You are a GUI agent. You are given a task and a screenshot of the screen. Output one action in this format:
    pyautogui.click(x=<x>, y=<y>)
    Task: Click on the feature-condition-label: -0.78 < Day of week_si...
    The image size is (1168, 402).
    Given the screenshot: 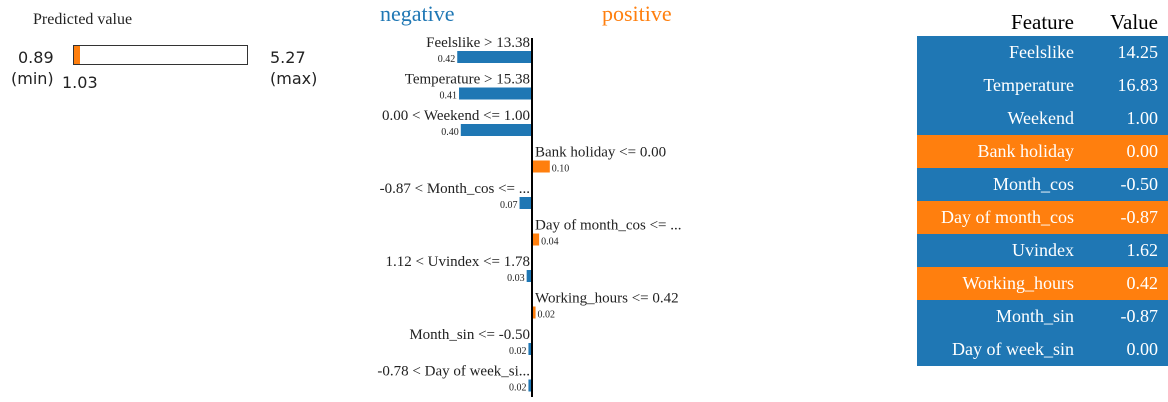 What is the action you would take?
    pyautogui.click(x=453, y=372)
    